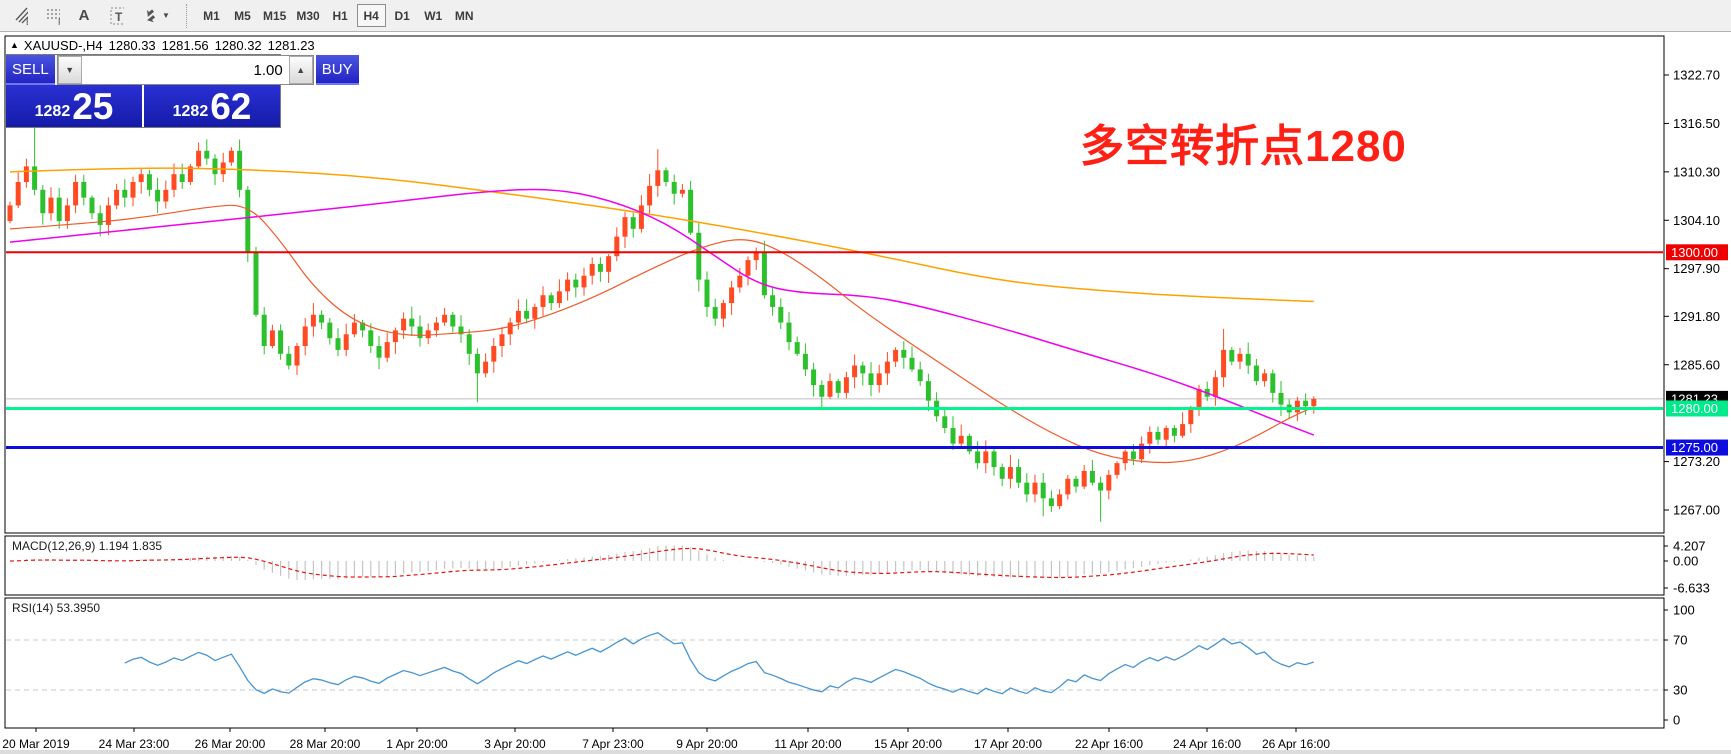  Describe the element at coordinates (337, 70) in the screenshot. I see `buy-button: BUY` at that location.